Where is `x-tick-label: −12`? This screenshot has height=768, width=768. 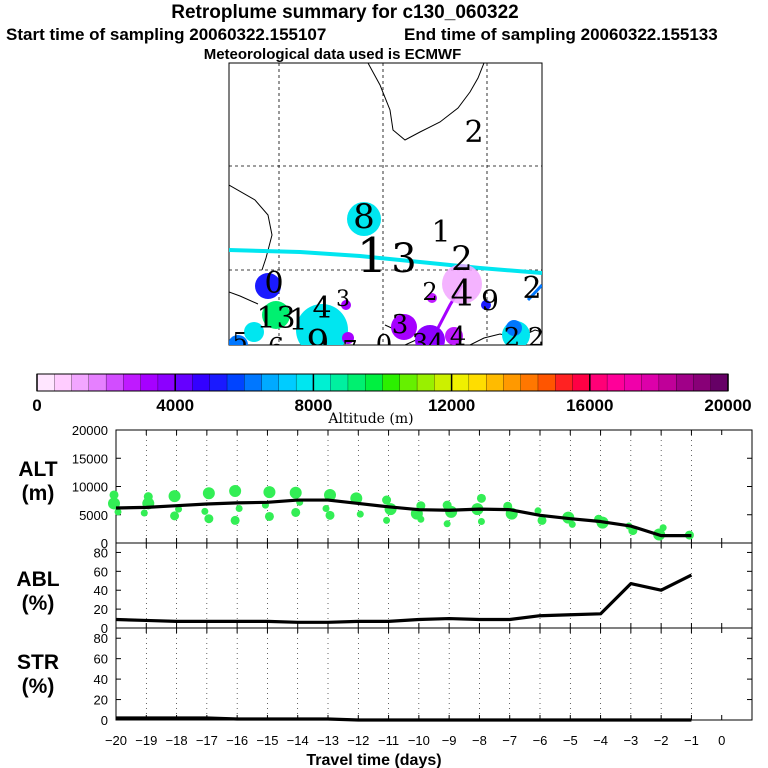 x-tick-label: −12 is located at coordinates (358, 740).